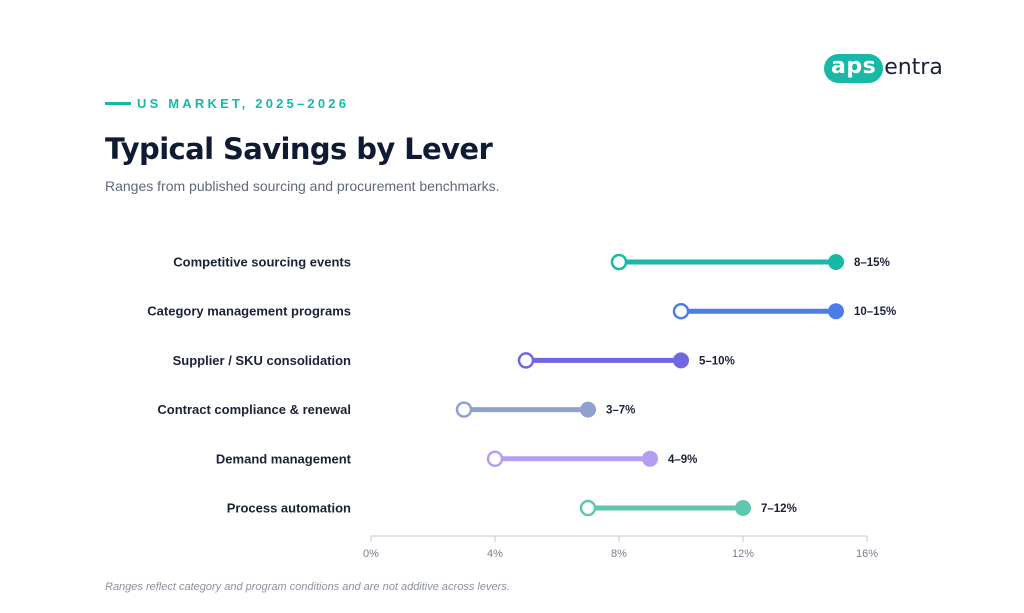 The image size is (1024, 613). What do you see at coordinates (495, 554) in the screenshot?
I see `x-tick-label: 4%` at bounding box center [495, 554].